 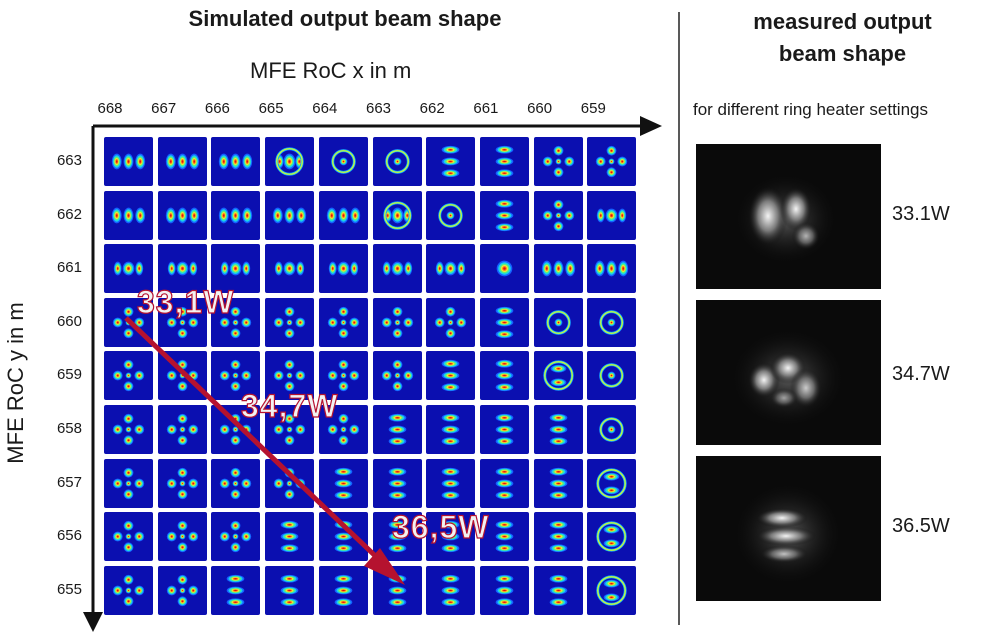 I want to click on beam-cell-r1-c7, so click(x=504, y=215).